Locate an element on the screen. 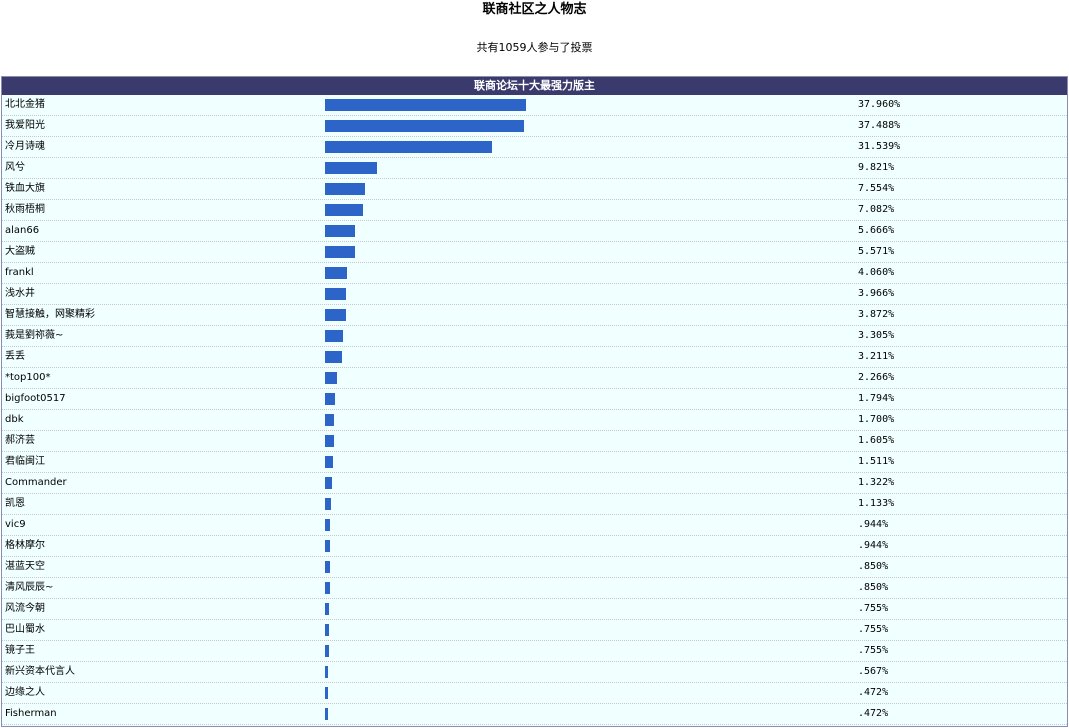 This screenshot has height=728, width=1069. poll-row: vic9 .944% is located at coordinates (534, 525).